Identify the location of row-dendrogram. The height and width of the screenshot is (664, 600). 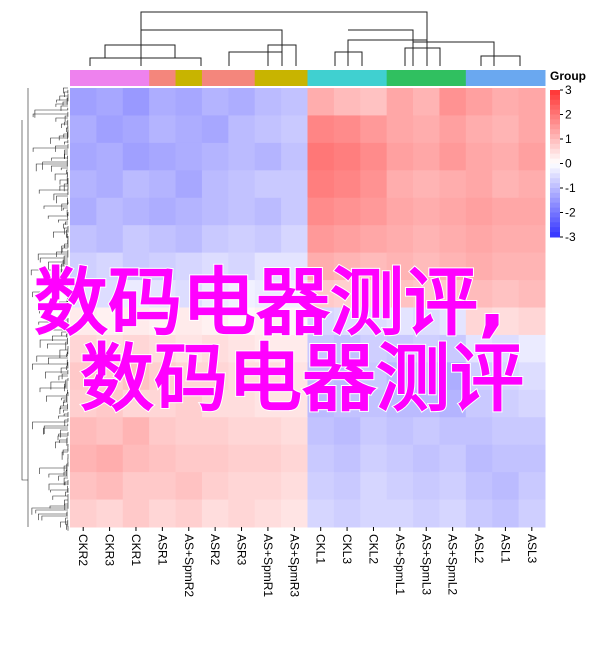
(45, 309).